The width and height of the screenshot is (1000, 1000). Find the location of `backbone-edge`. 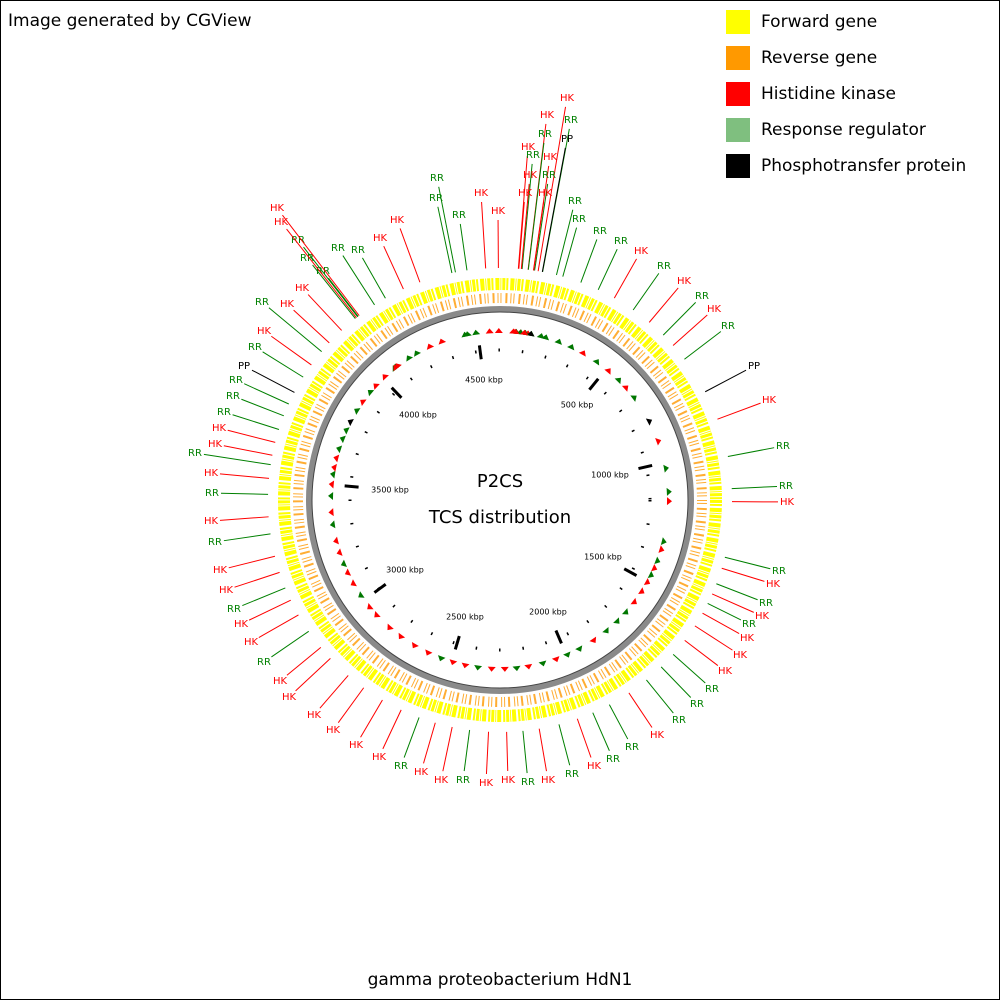

backbone-edge is located at coordinates (500, 500).